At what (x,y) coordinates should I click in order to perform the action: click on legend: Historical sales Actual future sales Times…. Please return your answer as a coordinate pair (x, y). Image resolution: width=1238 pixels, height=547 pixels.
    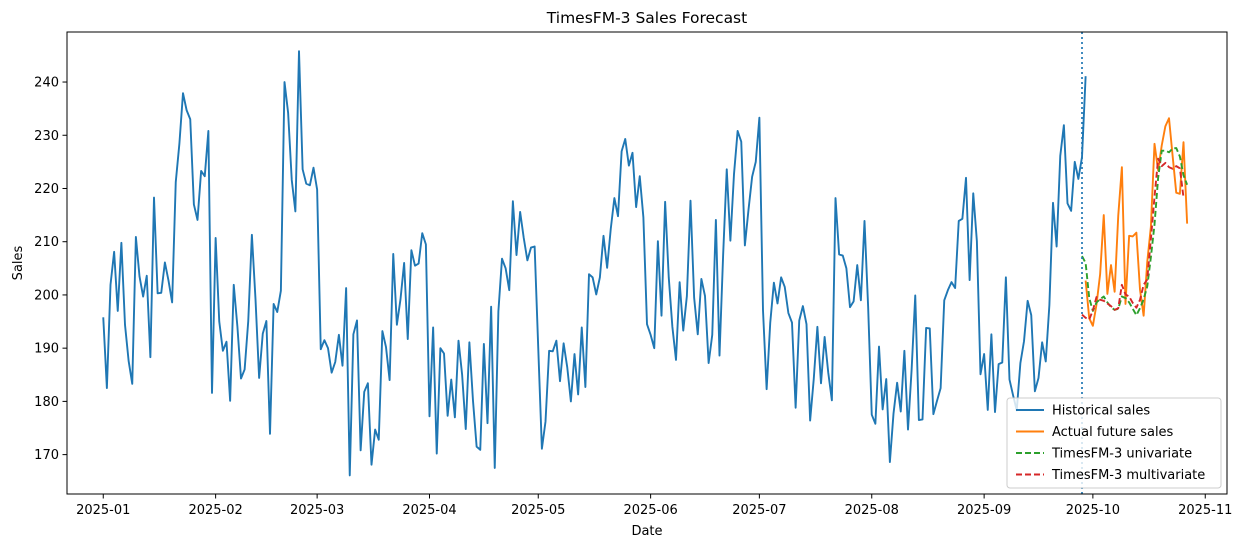
    Looking at the image, I should click on (1114, 443).